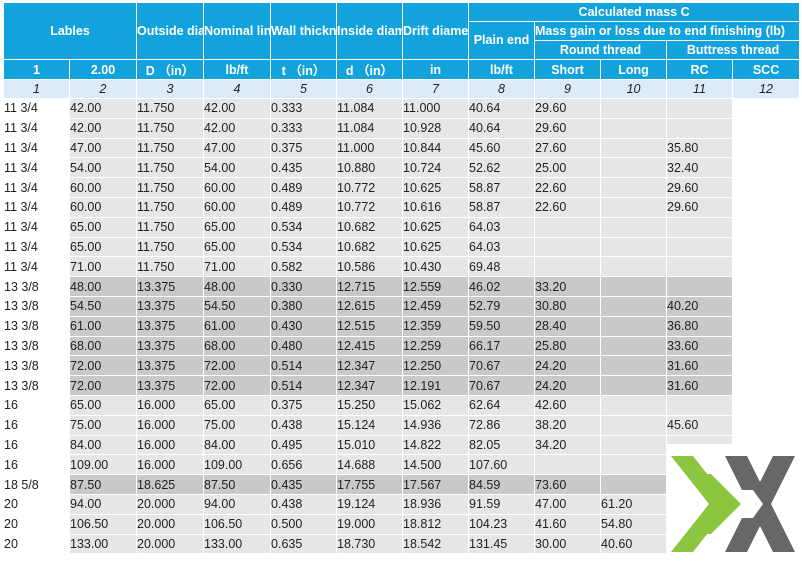 Image resolution: width=802 pixels, height=570 pixels. Describe the element at coordinates (502, 306) in the screenshot. I see `table-cell: 52.79` at that location.